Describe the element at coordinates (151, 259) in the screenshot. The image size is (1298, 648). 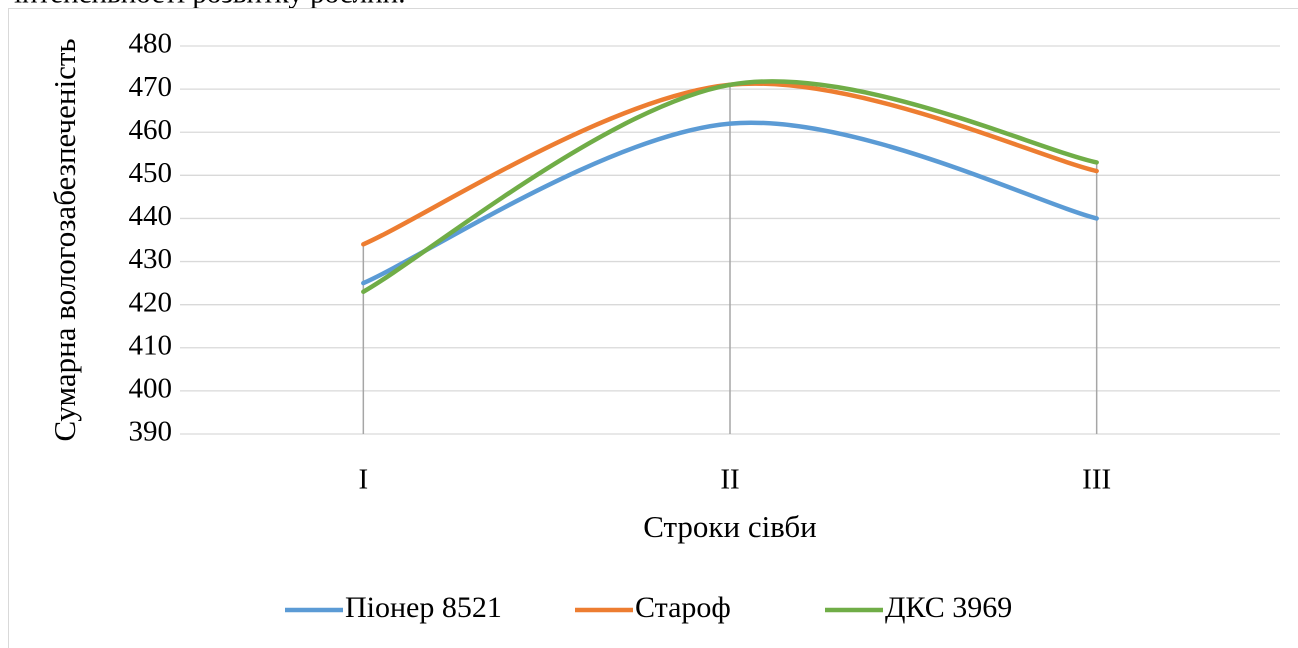
I see `y-tick-label: 430` at that location.